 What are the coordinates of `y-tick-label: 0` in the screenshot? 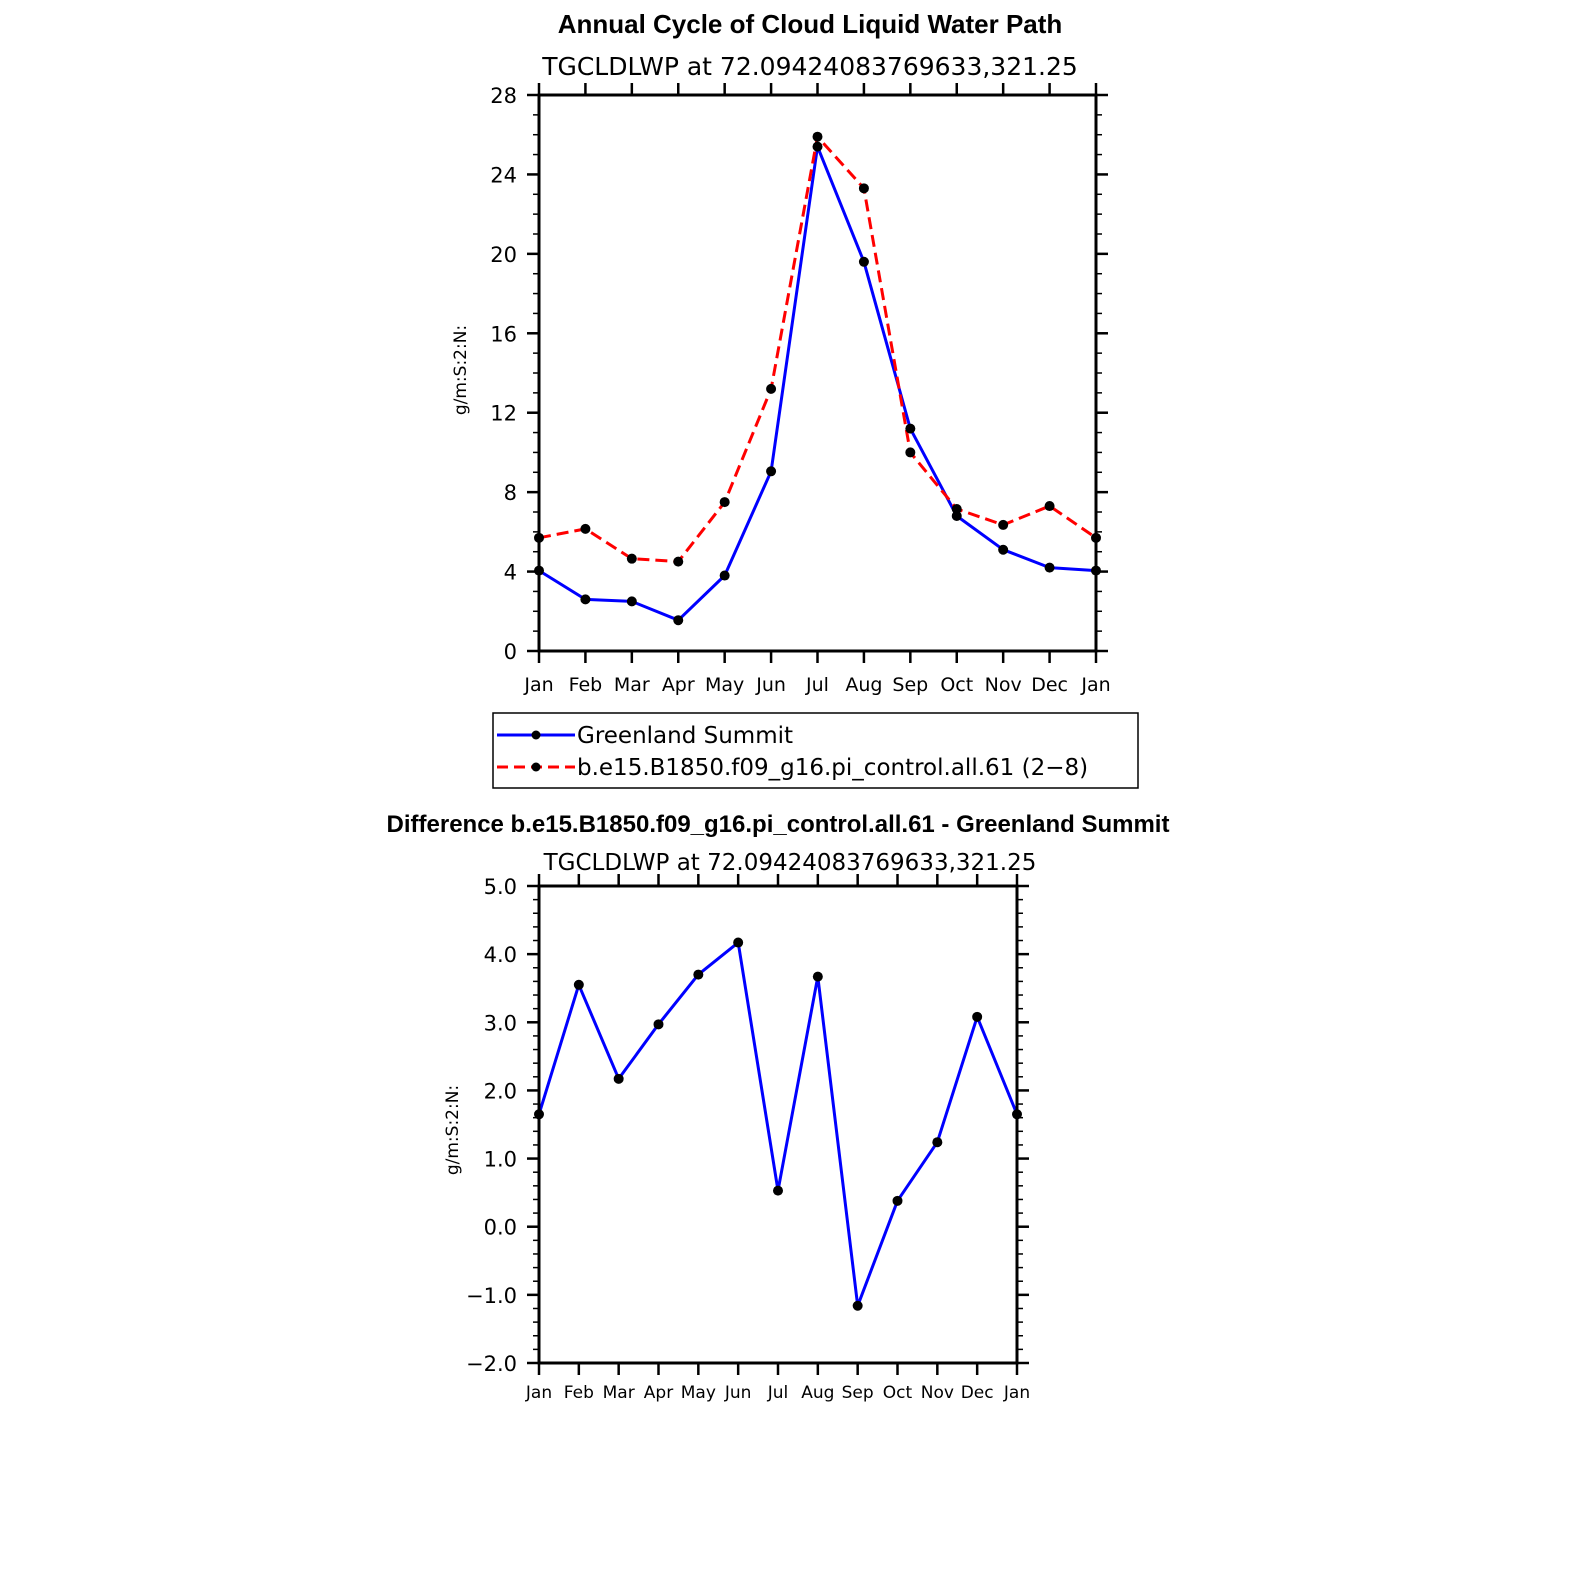 It's located at (510, 652).